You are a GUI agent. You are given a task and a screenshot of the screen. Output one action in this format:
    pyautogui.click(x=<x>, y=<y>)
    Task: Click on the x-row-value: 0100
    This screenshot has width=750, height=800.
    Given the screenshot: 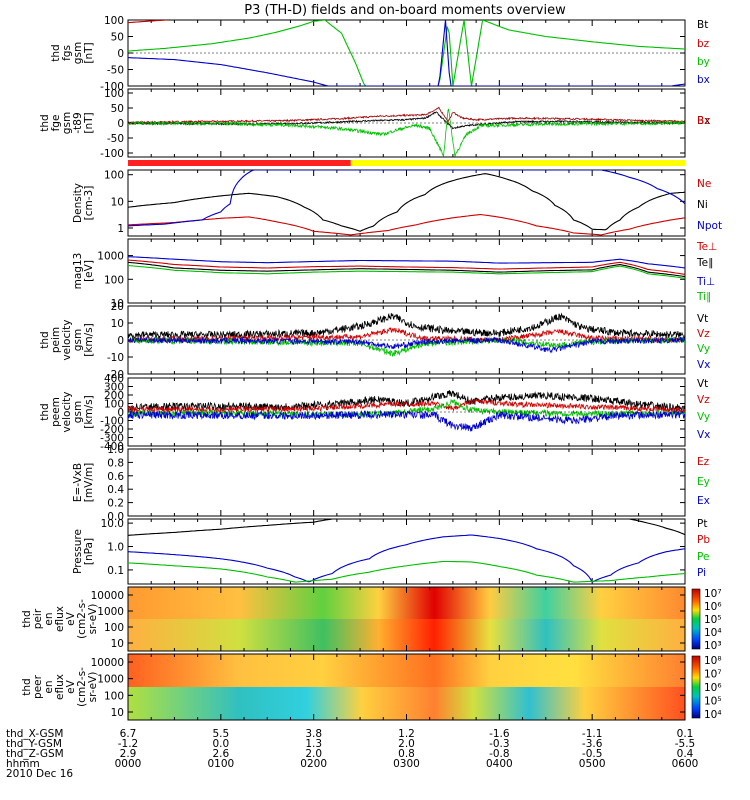 What is the action you would take?
    pyautogui.click(x=220, y=764)
    